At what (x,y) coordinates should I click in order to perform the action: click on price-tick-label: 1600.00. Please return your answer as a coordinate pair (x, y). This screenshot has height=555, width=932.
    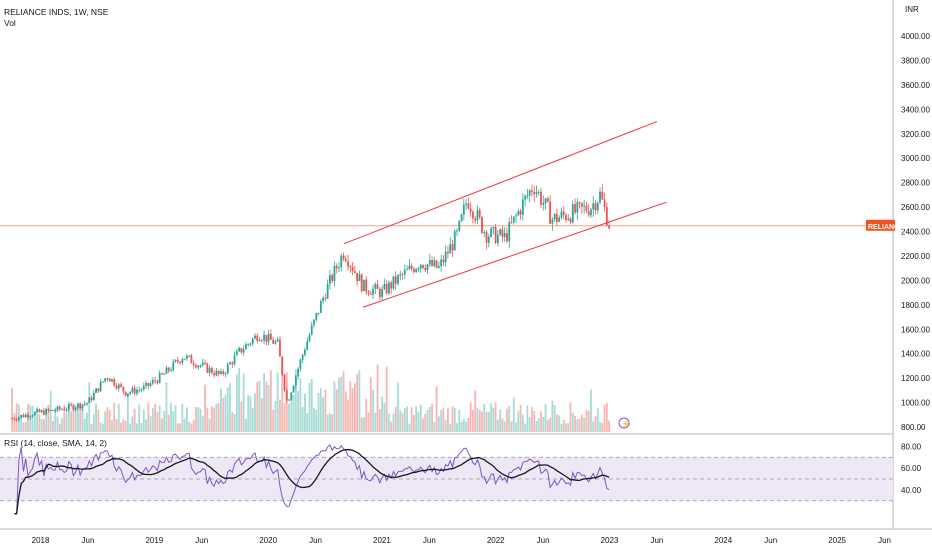
    Looking at the image, I should click on (915, 329).